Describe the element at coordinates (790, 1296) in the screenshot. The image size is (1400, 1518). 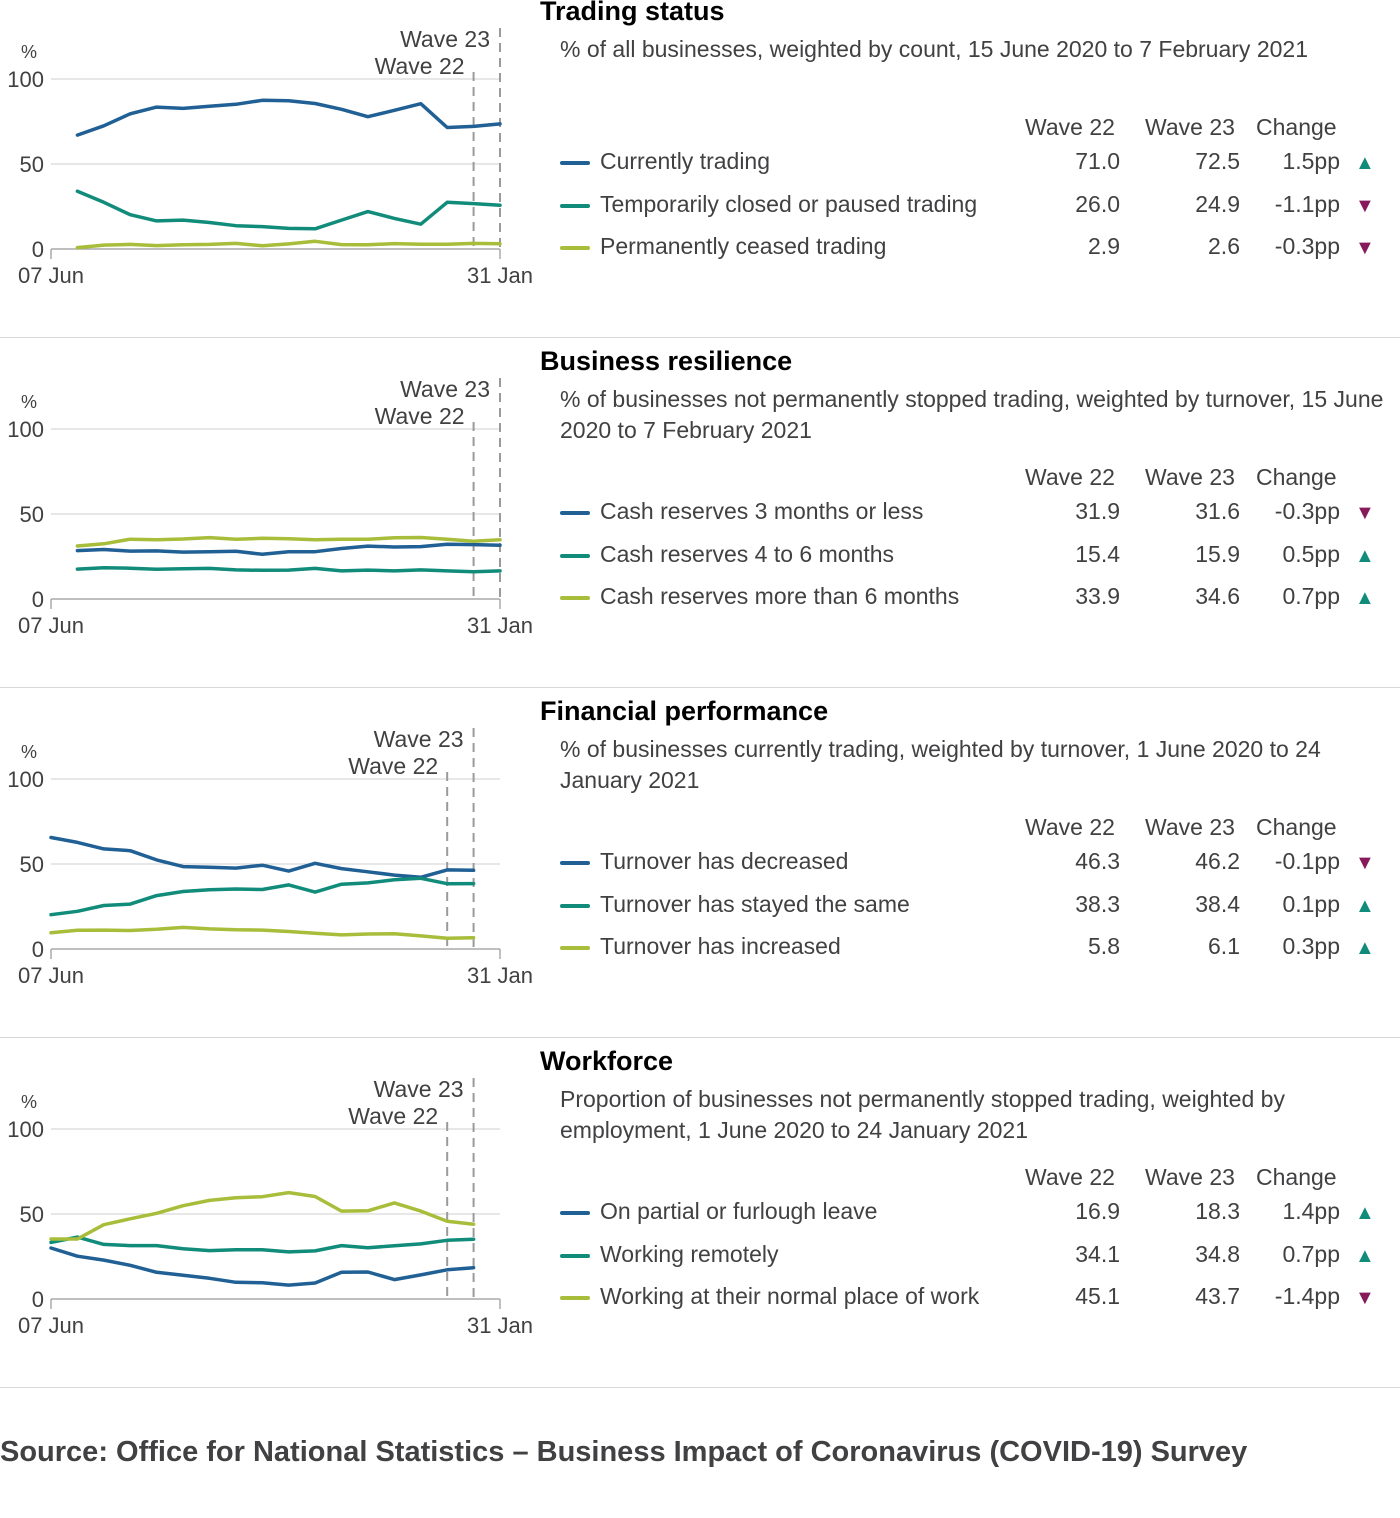
I see `series-label: Working at their normal place of work` at that location.